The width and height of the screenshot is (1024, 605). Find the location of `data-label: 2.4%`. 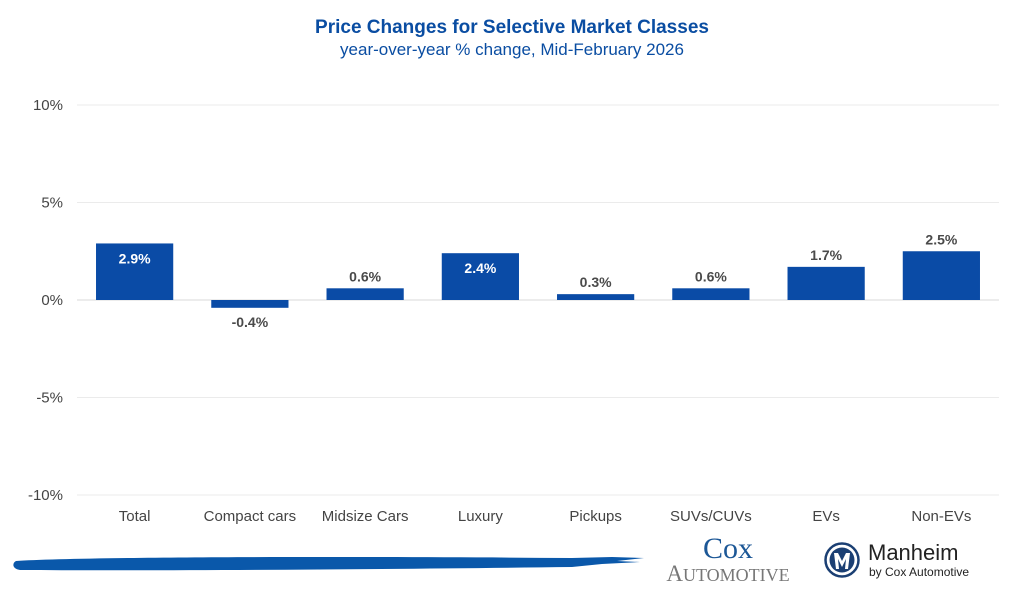

data-label: 2.4% is located at coordinates (480, 268).